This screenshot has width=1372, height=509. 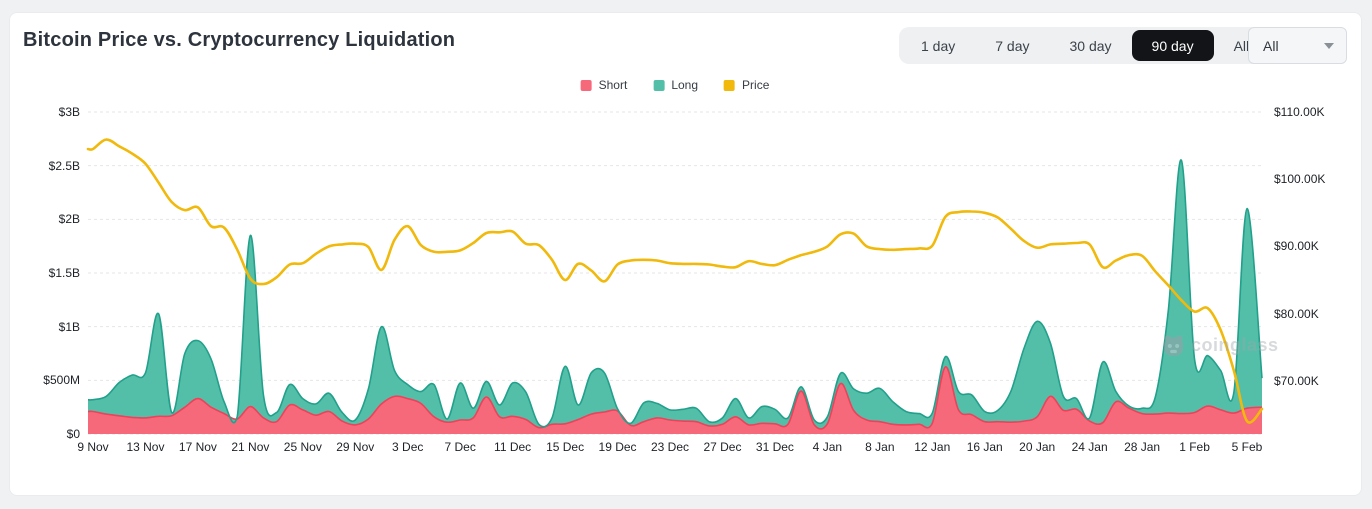 I want to click on y-right-tick: $90.00K, so click(x=1296, y=246).